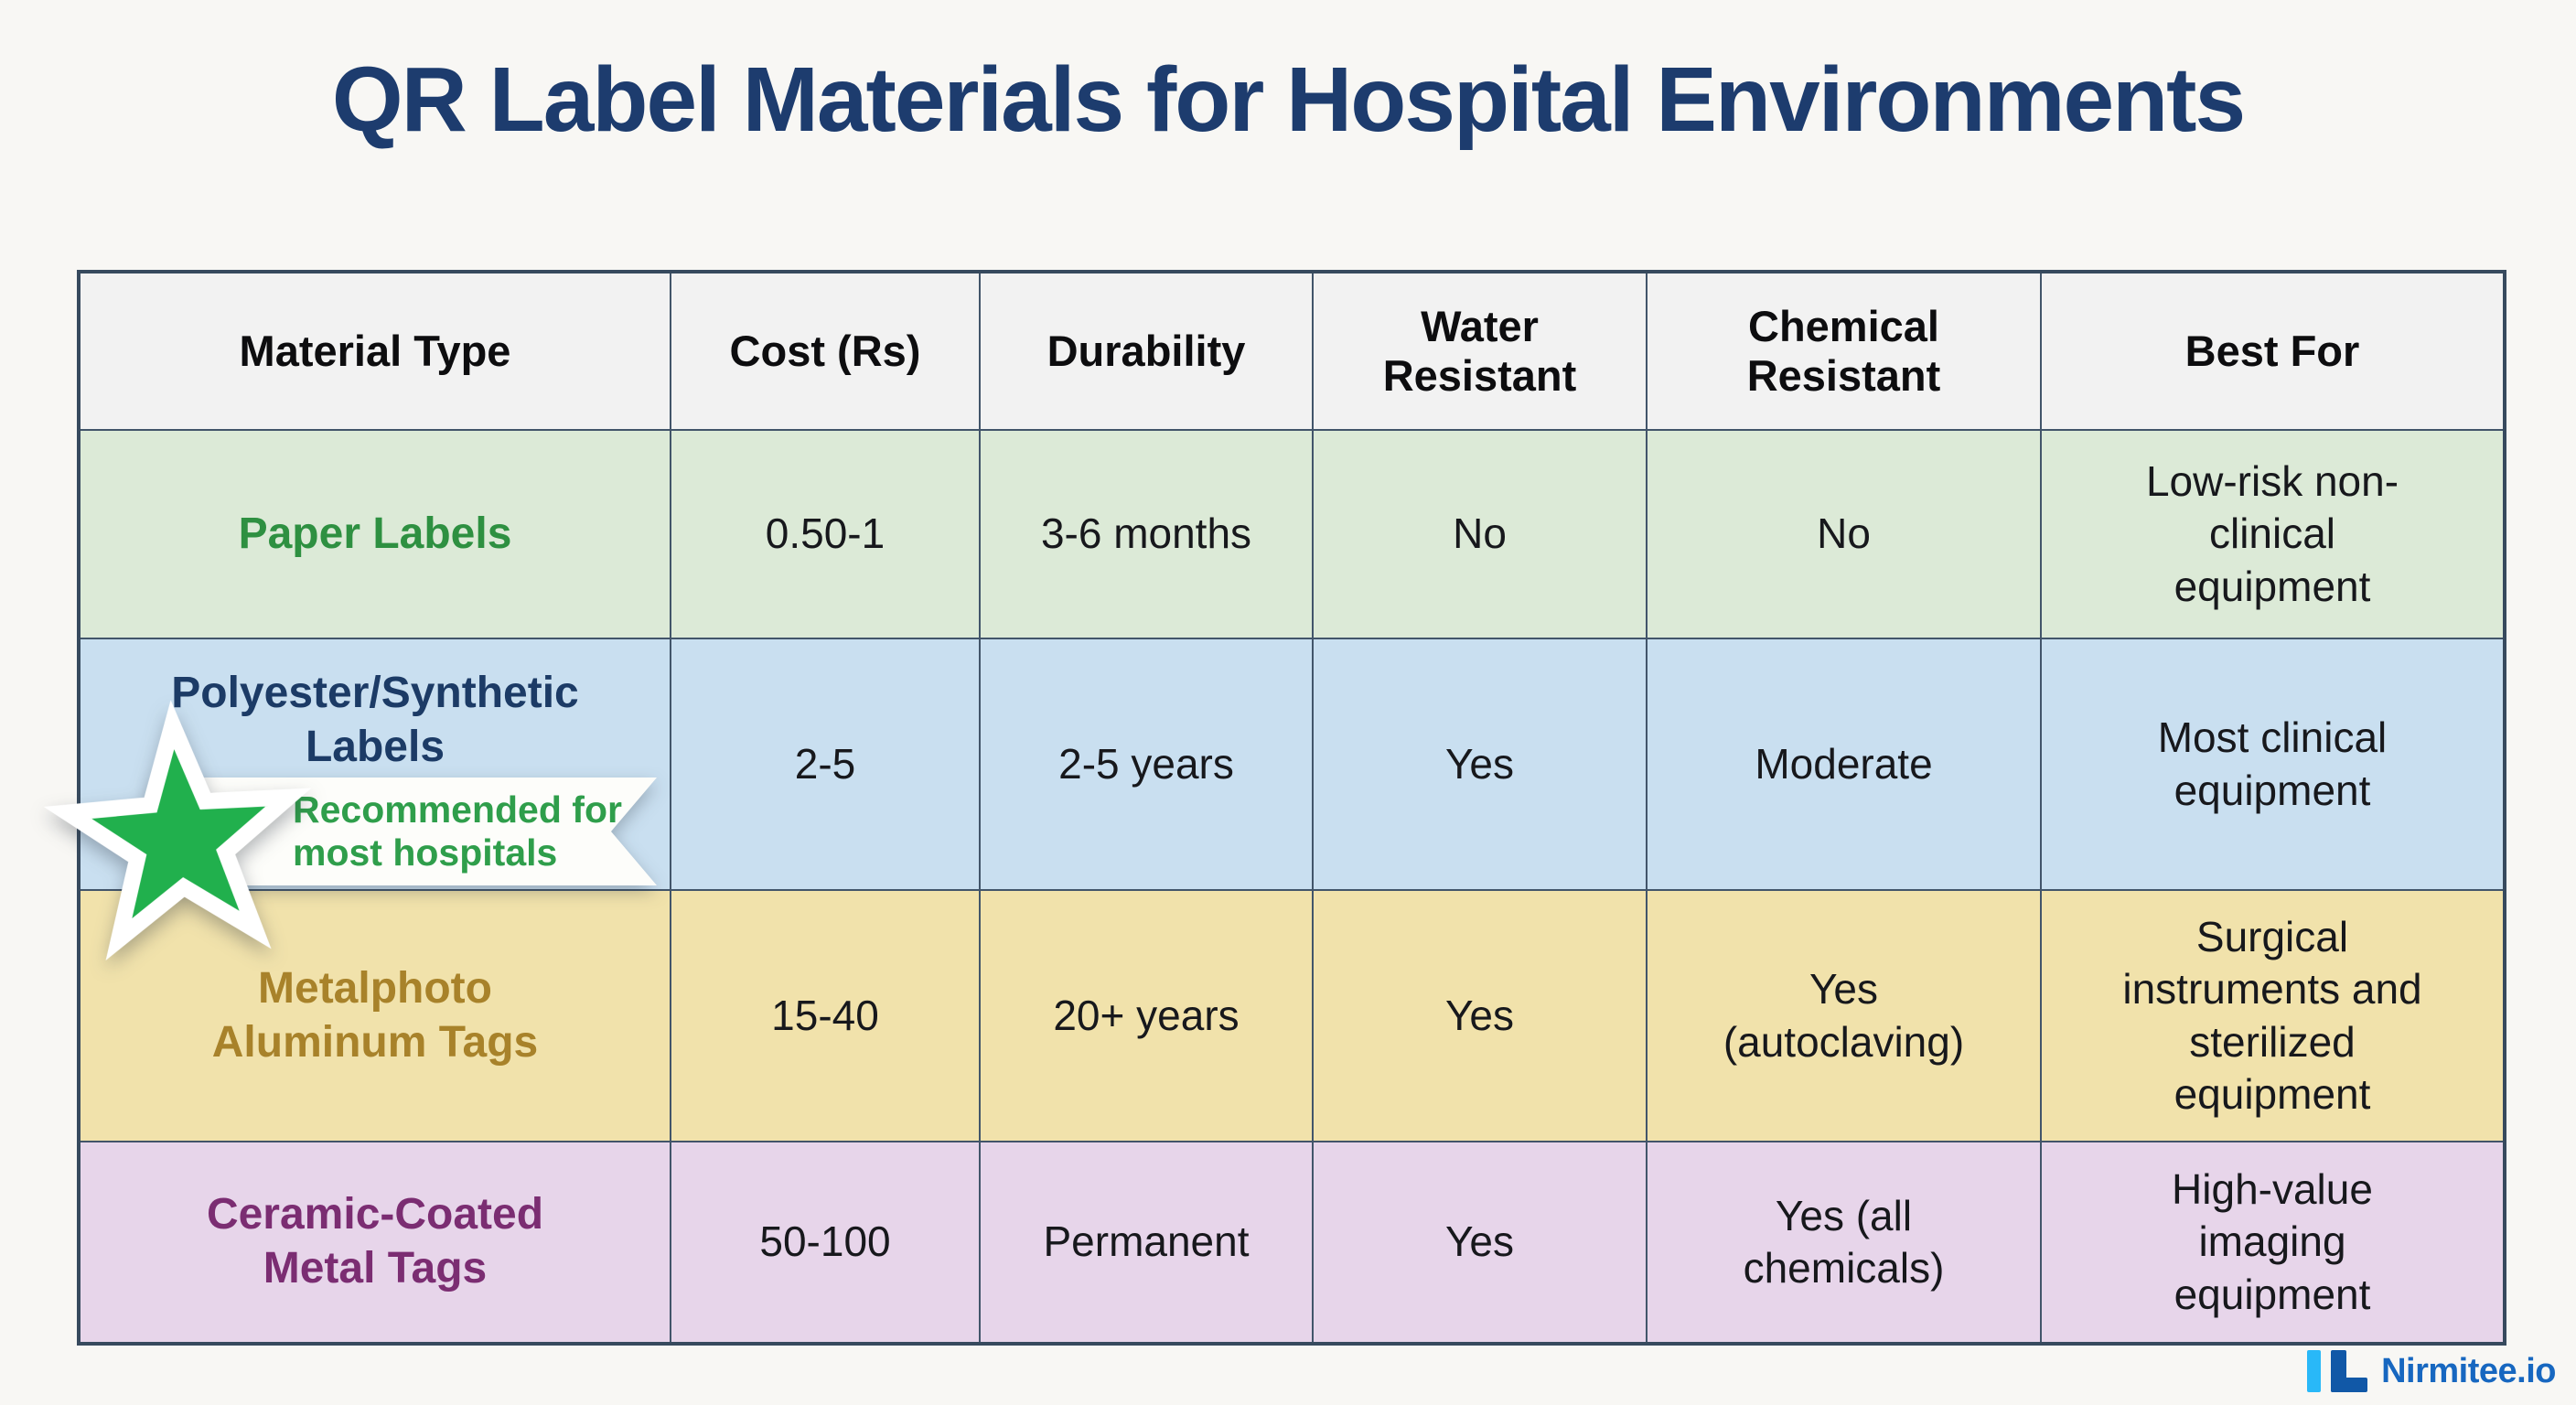 Image resolution: width=2576 pixels, height=1405 pixels. Describe the element at coordinates (2468, 1370) in the screenshot. I see `brand-name: Nirmitee.io` at that location.